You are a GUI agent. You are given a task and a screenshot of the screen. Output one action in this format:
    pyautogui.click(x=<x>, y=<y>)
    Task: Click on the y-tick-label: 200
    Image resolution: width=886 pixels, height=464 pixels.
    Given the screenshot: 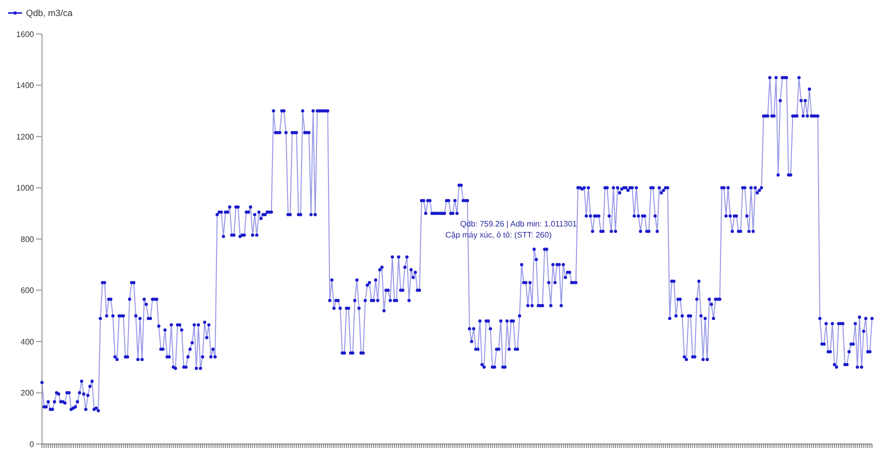 What is the action you would take?
    pyautogui.click(x=27, y=393)
    